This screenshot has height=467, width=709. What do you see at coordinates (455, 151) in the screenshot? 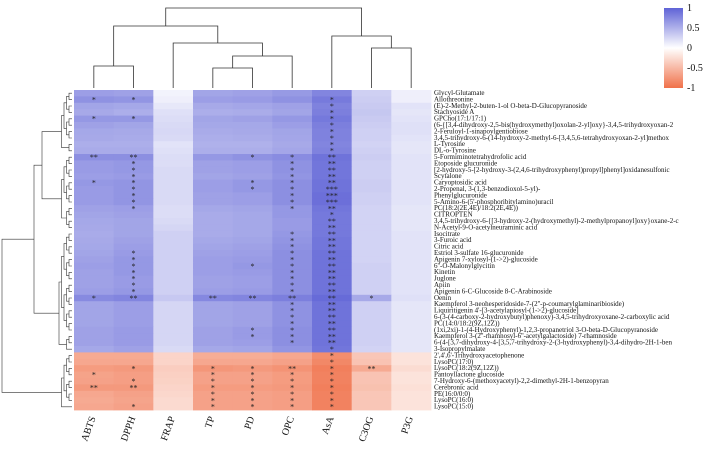
I see `row-label: DL-o-Tyrosine` at bounding box center [455, 151].